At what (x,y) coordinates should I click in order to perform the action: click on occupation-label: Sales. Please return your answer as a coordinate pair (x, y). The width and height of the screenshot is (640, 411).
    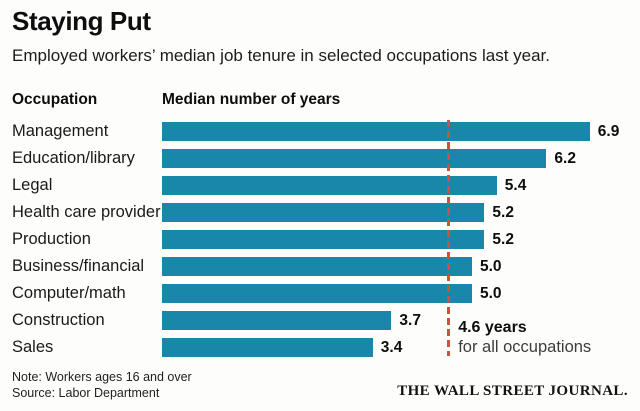
    Looking at the image, I should click on (33, 347).